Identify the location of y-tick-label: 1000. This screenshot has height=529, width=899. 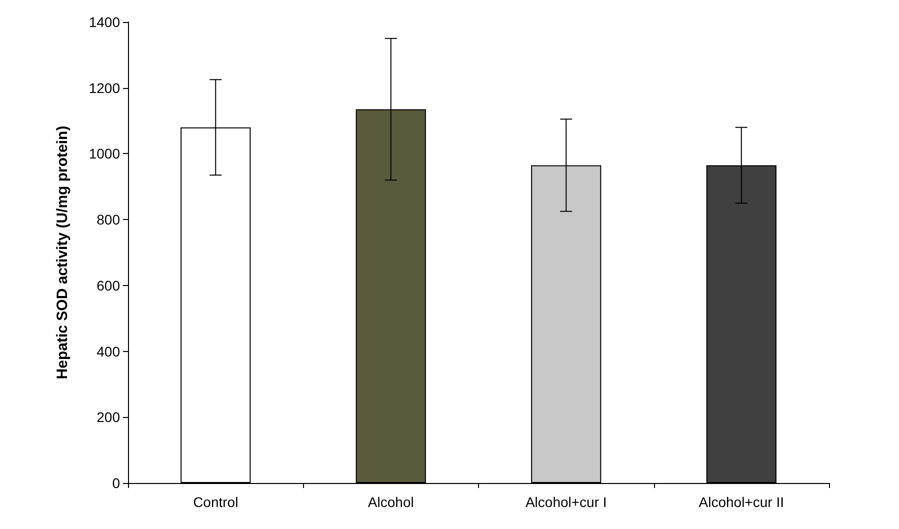
(104, 154).